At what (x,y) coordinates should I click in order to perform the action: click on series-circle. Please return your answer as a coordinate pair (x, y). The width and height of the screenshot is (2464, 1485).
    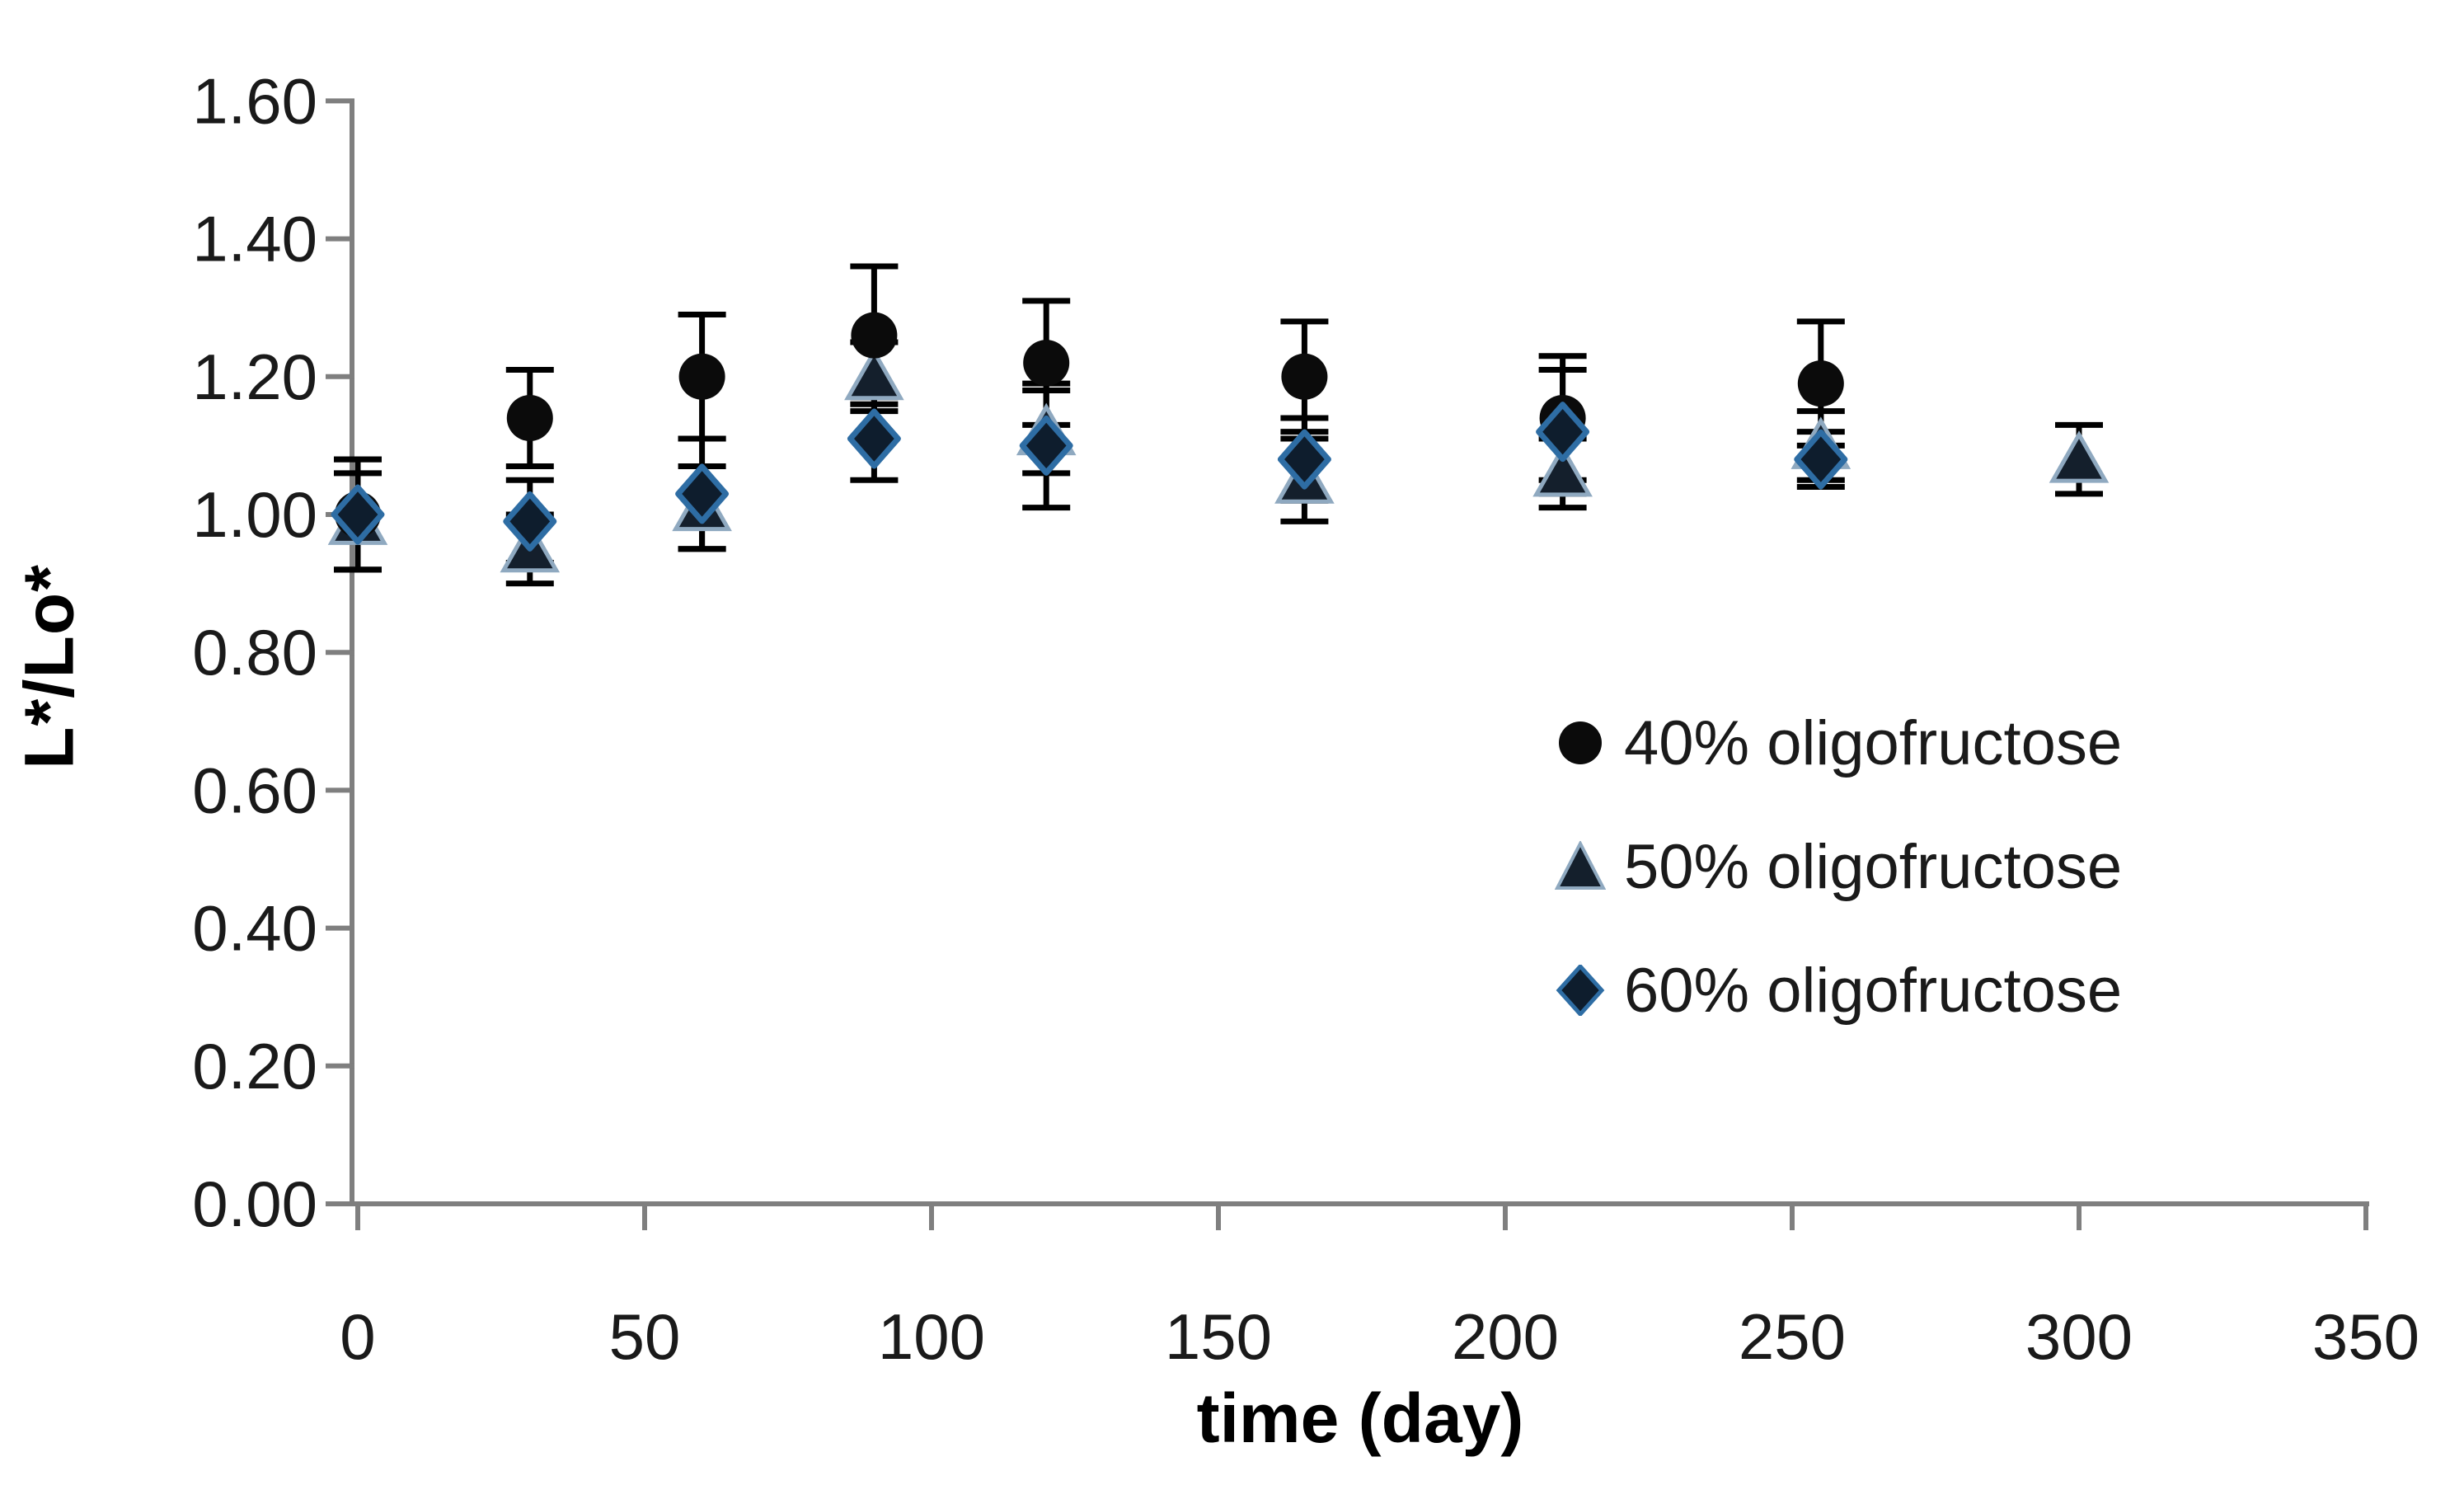
    Looking at the image, I should click on (1090, 425).